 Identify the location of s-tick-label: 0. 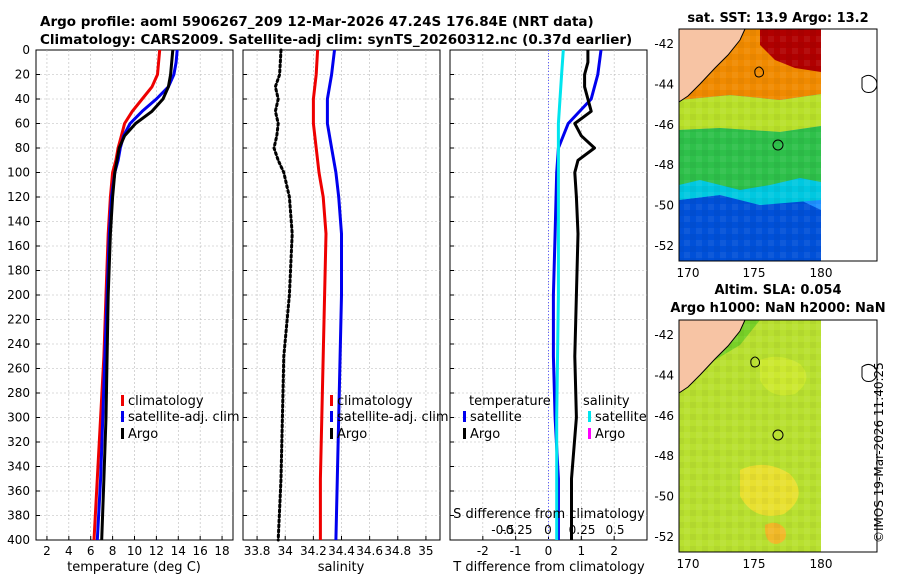
(548, 530).